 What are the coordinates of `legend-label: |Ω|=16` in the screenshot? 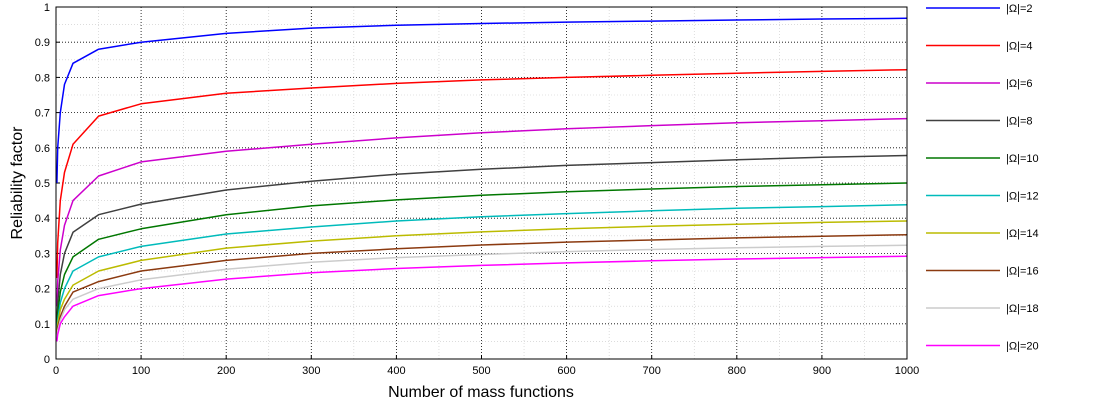 It's located at (1022, 272).